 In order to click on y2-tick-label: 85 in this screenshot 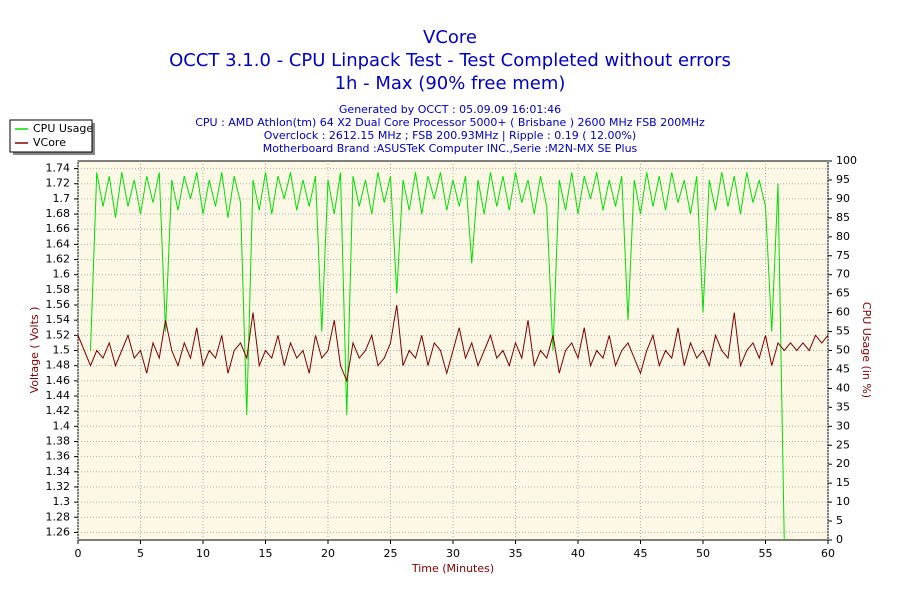, I will do `click(843, 217)`.